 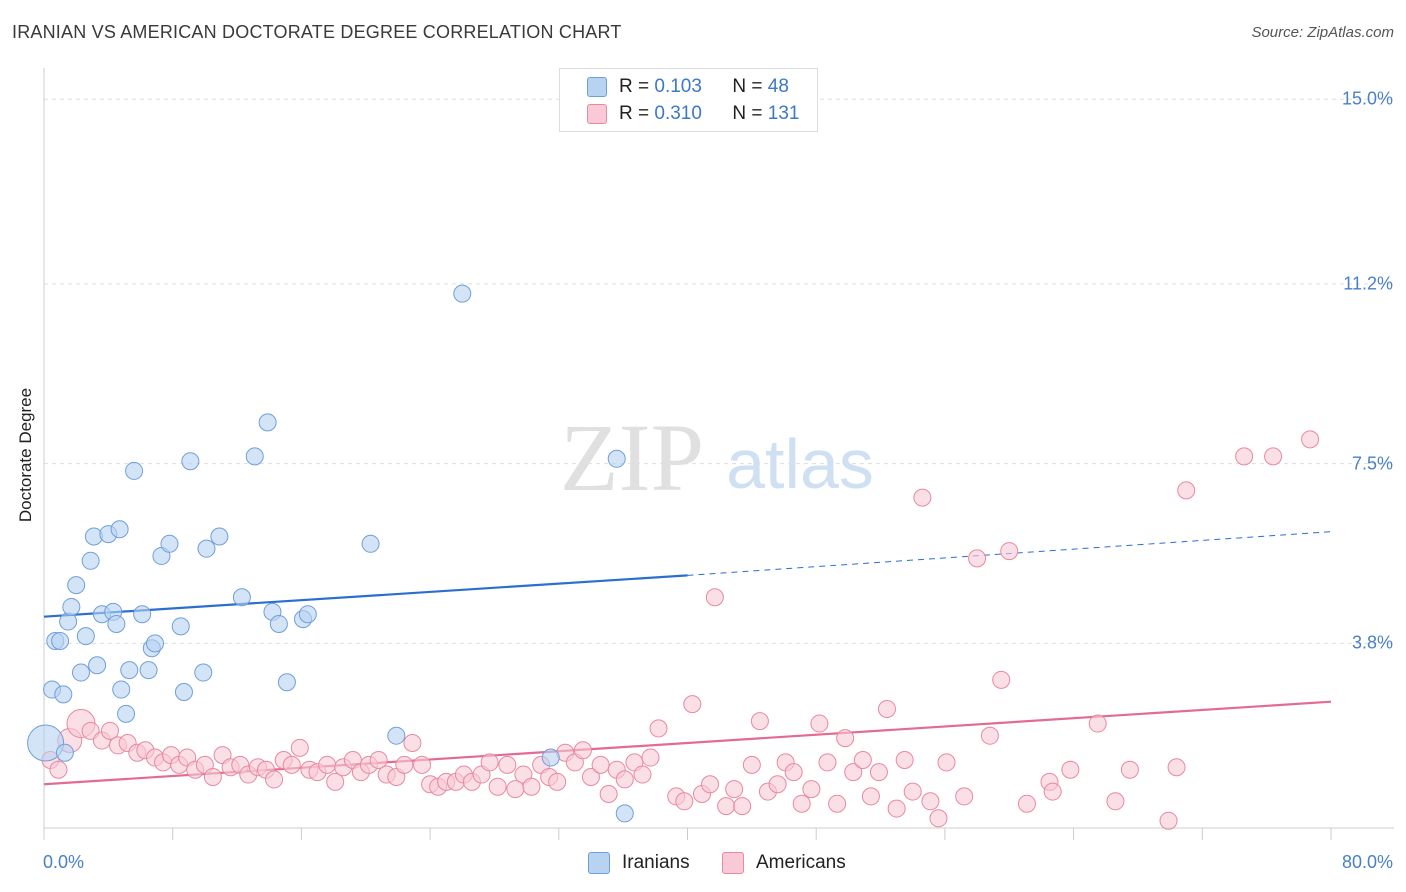 What do you see at coordinates (678, 113) in the screenshot?
I see `legend-r-value: 0.310` at bounding box center [678, 113].